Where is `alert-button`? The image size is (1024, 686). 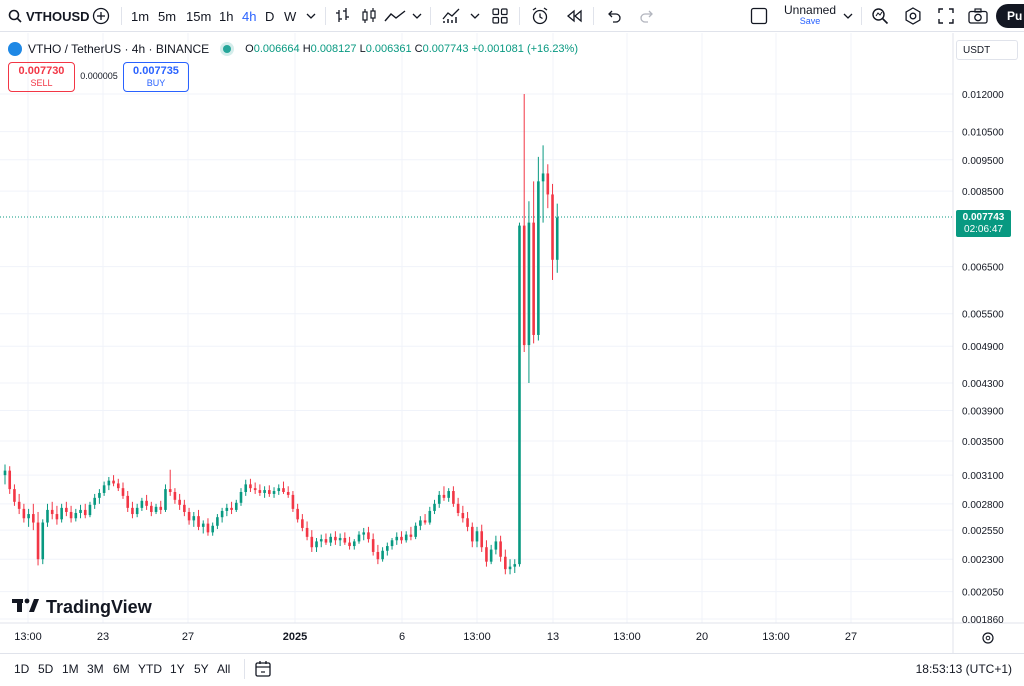
alert-button is located at coordinates (540, 16).